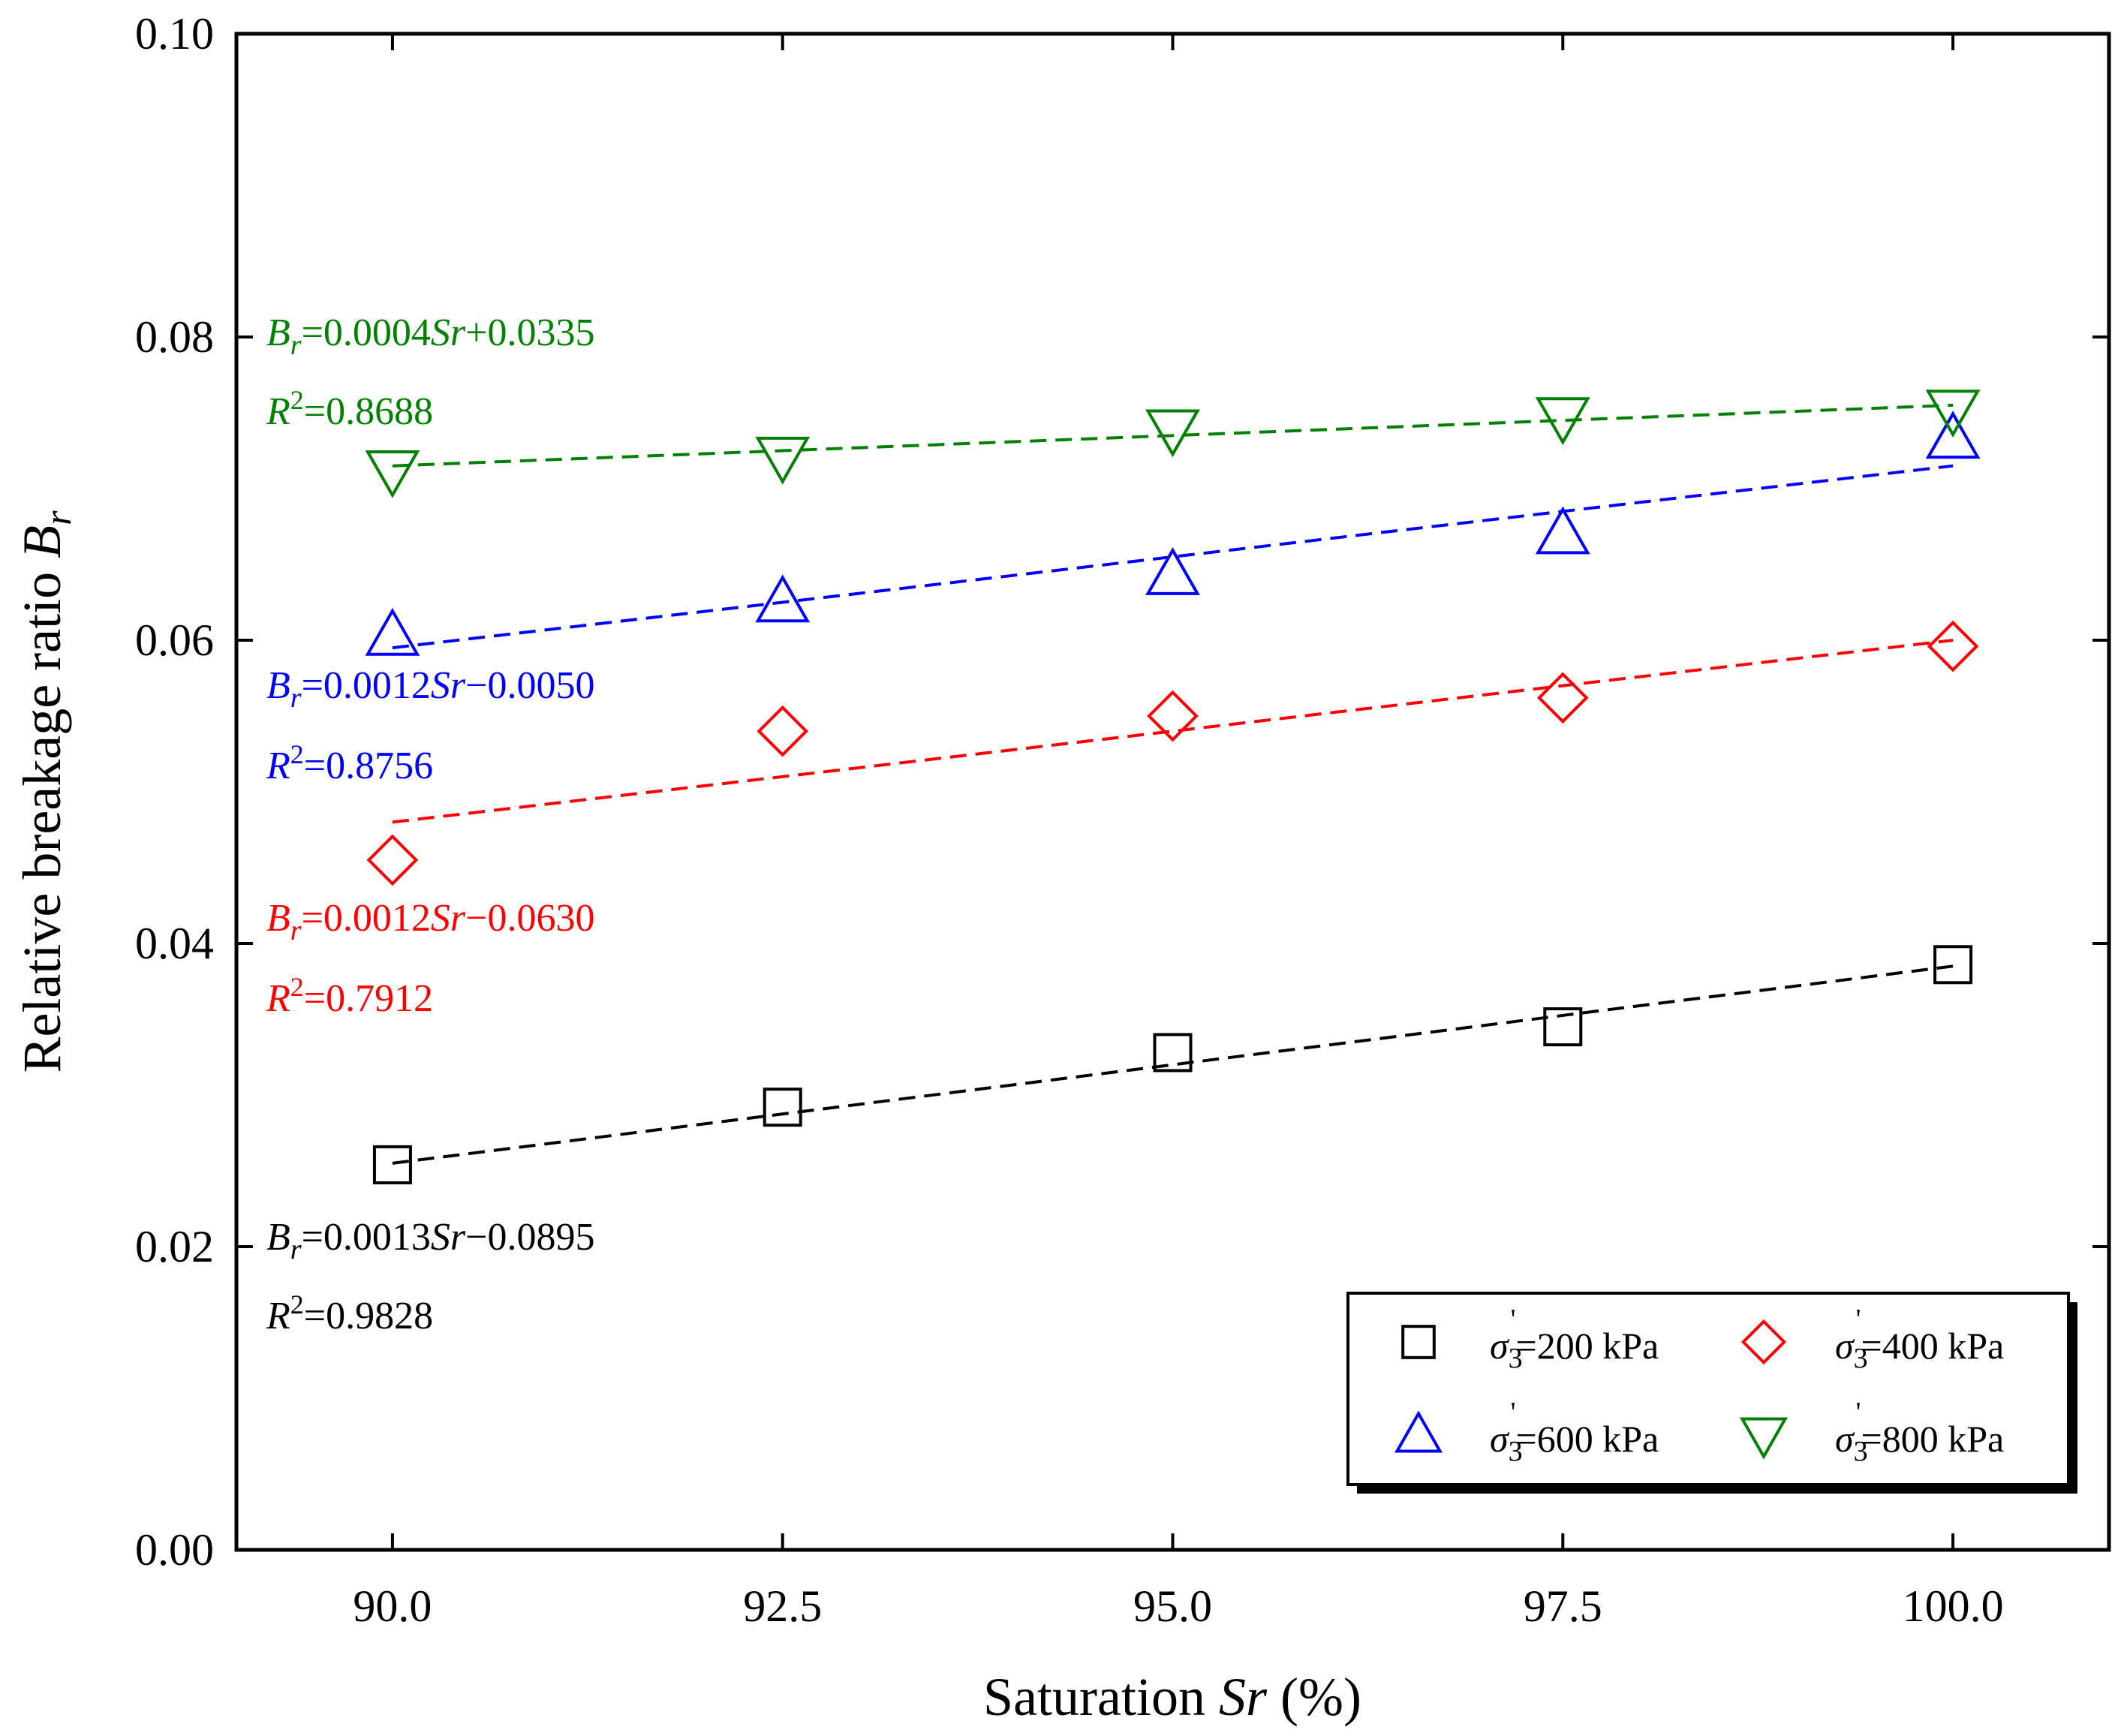 The width and height of the screenshot is (2124, 1736). What do you see at coordinates (349, 1313) in the screenshot?
I see `r-squared-square: R2=0.9828` at bounding box center [349, 1313].